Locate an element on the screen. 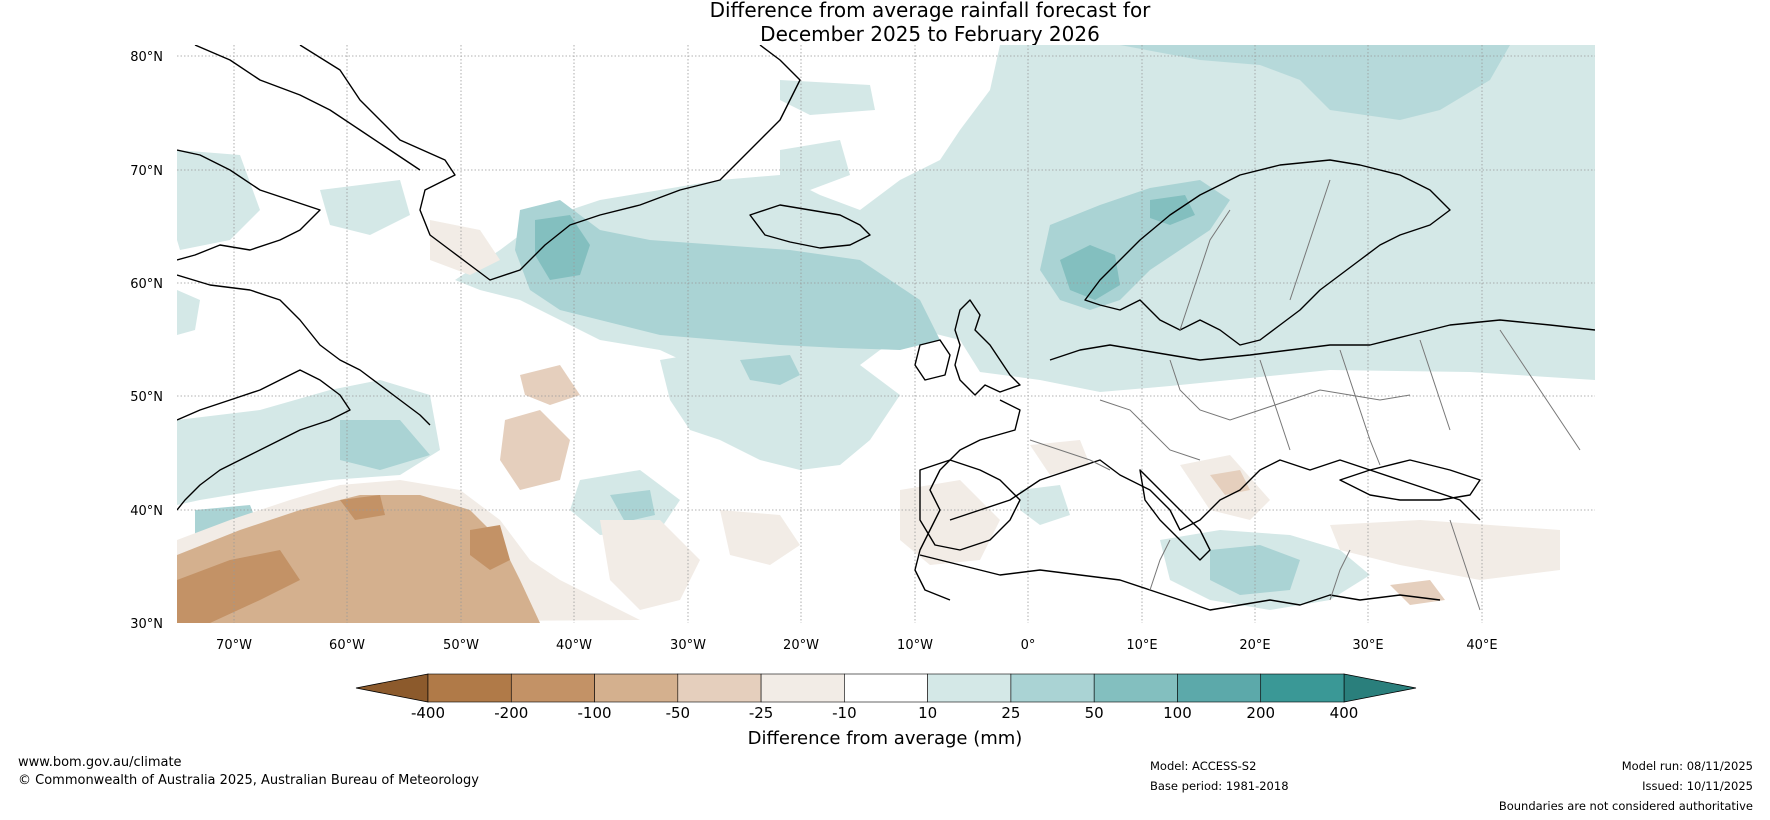 The width and height of the screenshot is (1770, 820). colorbar-tick-label: -100 is located at coordinates (595, 713).